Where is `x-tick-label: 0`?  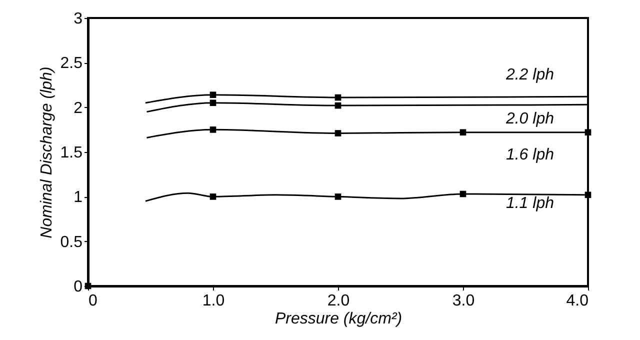
x-tick-label: 0 is located at coordinates (93, 301).